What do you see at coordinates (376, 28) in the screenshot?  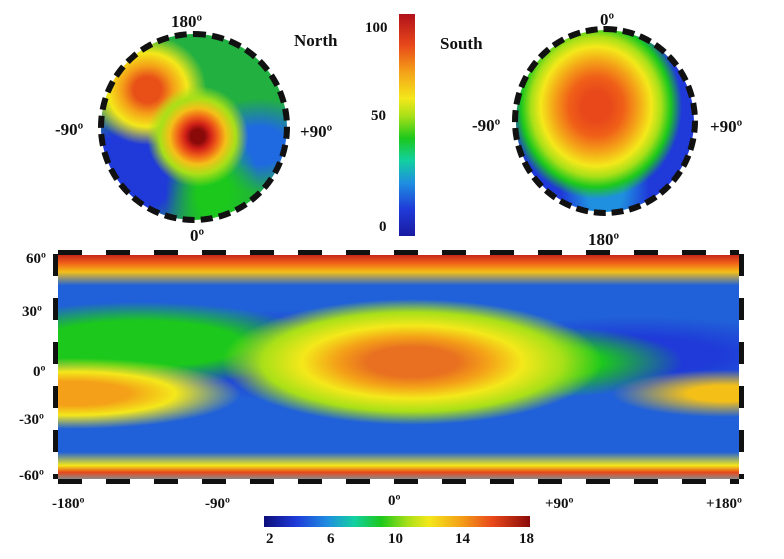 I see `polar-colorbar-tick: 100` at bounding box center [376, 28].